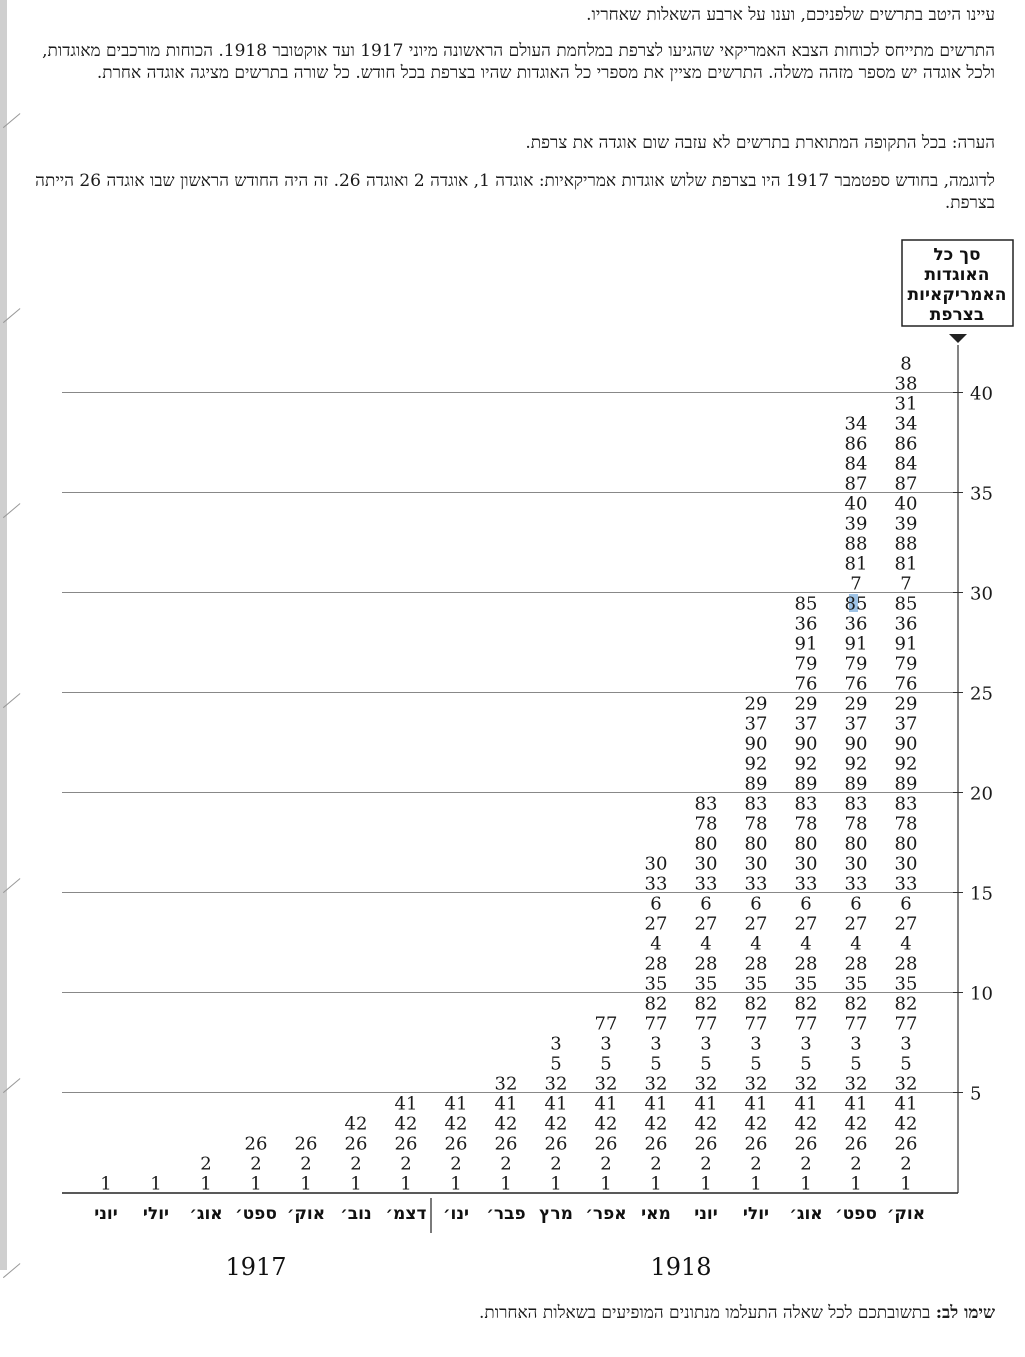 The image size is (1025, 1357). Describe the element at coordinates (756, 704) in the screenshot. I see `division-number: 29` at that location.